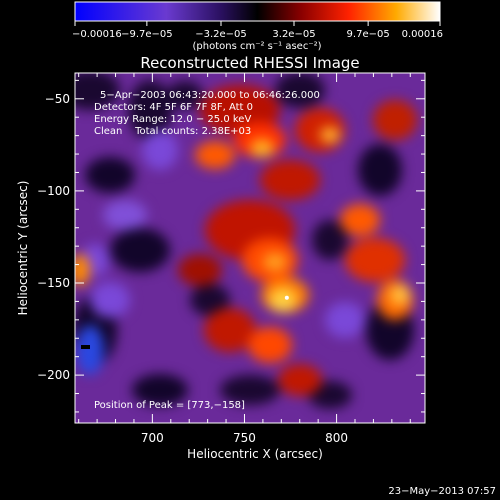 The image size is (500, 500). What do you see at coordinates (293, 34) in the screenshot?
I see `colorbar-tick-label: 3.2e−05` at bounding box center [293, 34].